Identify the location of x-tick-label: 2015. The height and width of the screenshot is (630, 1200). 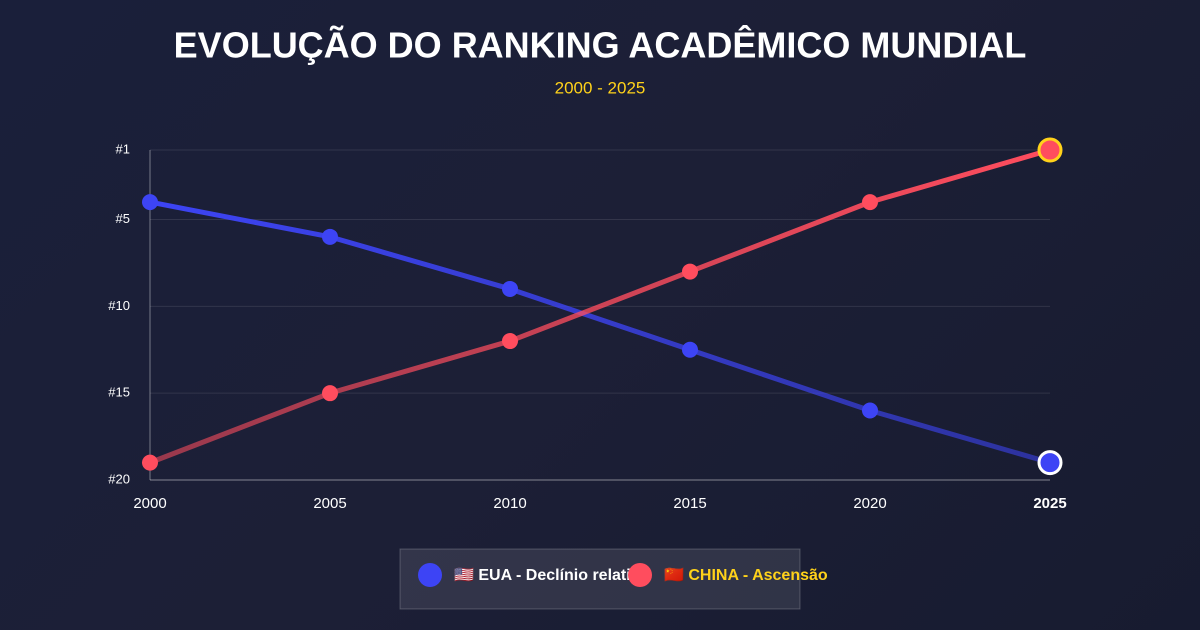
(689, 503).